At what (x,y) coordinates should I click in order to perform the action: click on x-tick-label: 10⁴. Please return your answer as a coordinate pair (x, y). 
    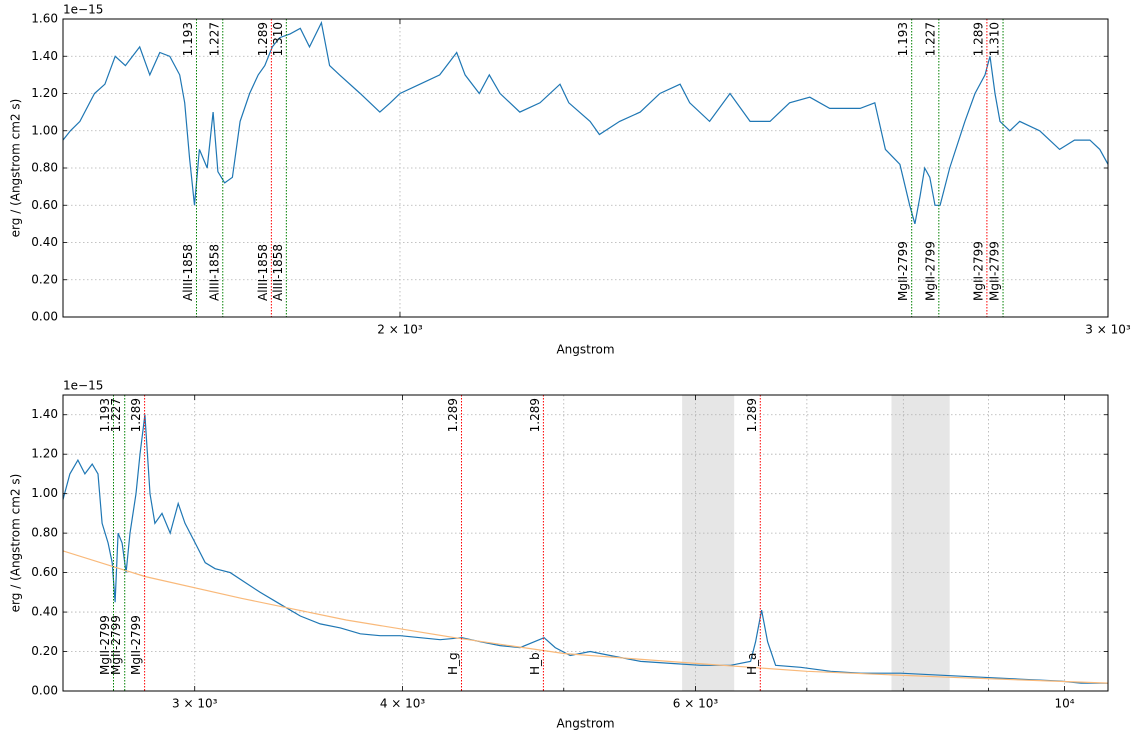
    Looking at the image, I should click on (1064, 704).